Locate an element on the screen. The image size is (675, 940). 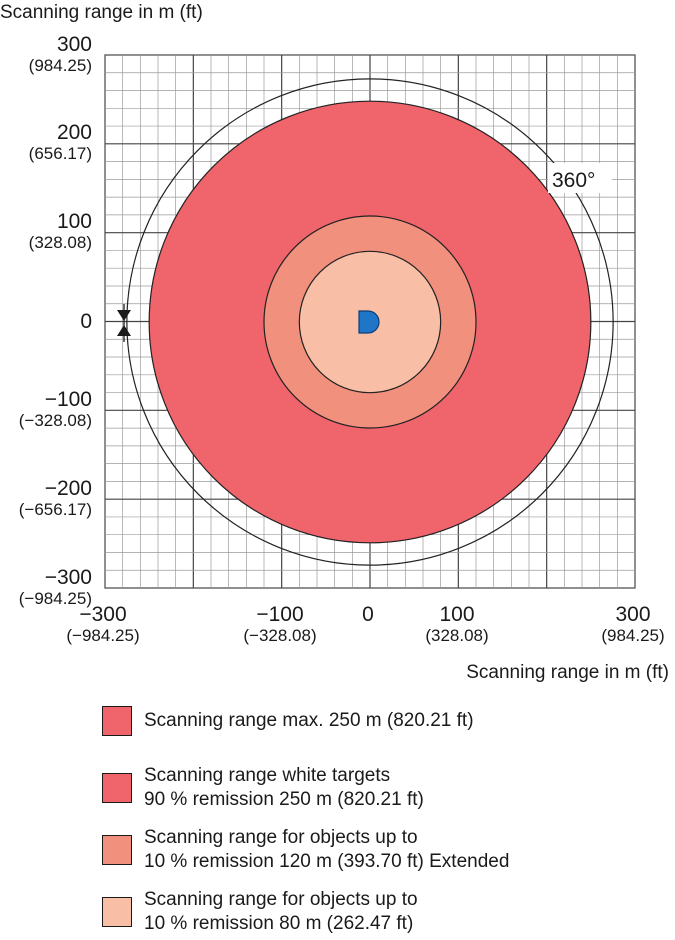
x-axis-title: Scanning range in m (ft) is located at coordinates (567, 672).